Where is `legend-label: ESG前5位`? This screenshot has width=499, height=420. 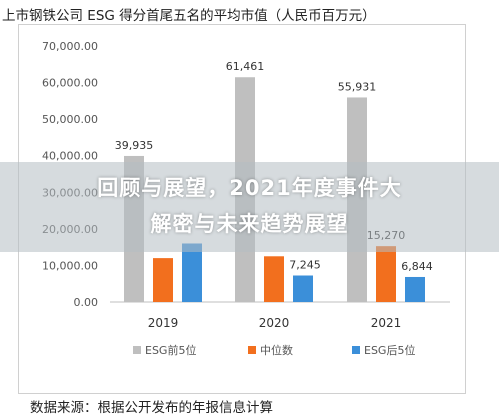
legend-label: ESG前5位 is located at coordinates (170, 350).